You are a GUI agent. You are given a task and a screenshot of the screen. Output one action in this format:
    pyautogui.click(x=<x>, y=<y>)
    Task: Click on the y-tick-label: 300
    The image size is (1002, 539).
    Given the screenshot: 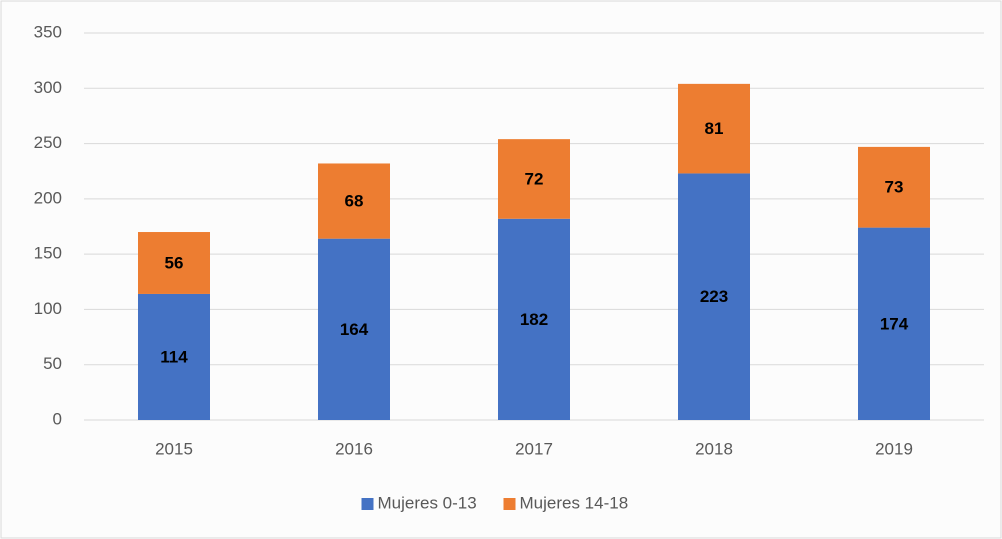 What is the action you would take?
    pyautogui.click(x=48, y=87)
    